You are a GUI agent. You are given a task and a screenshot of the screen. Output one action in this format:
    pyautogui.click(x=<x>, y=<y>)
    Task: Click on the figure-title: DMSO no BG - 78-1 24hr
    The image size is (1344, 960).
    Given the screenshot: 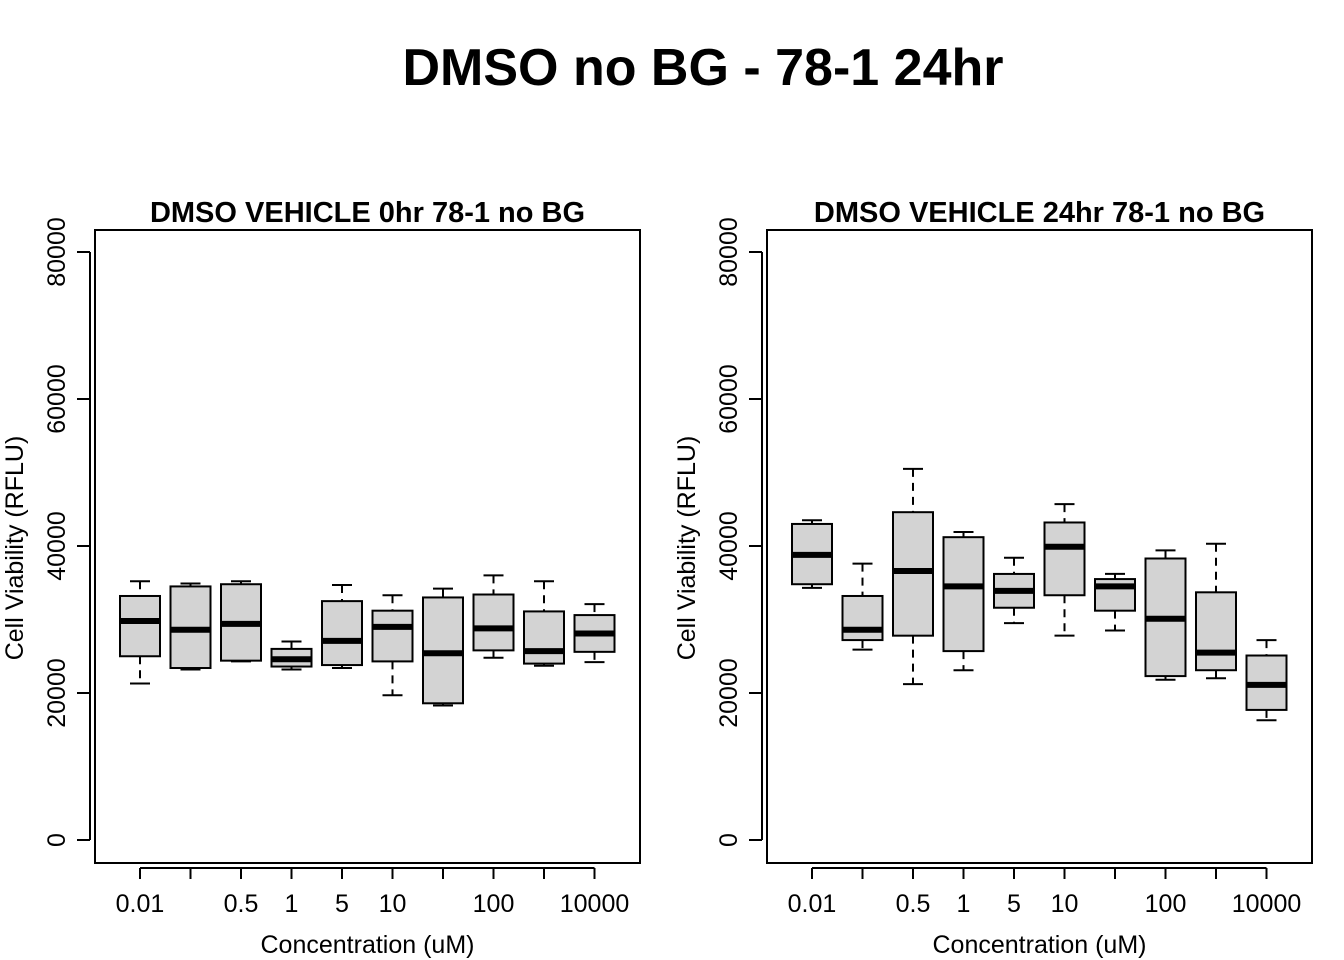 What is the action you would take?
    pyautogui.click(x=703, y=68)
    